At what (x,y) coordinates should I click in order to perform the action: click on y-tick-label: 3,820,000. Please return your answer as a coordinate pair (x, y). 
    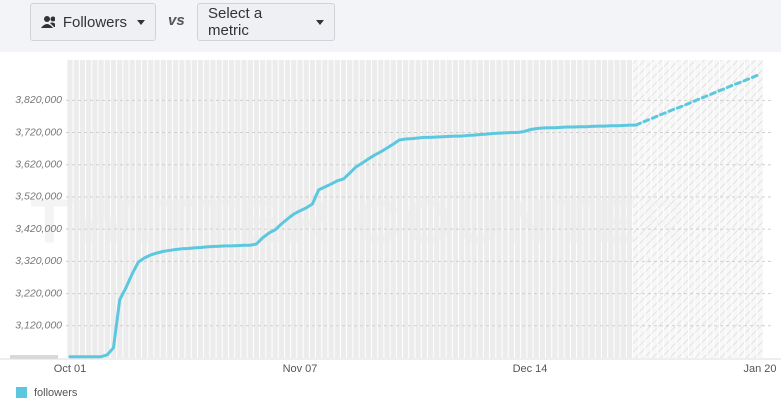
    Looking at the image, I should click on (38, 100).